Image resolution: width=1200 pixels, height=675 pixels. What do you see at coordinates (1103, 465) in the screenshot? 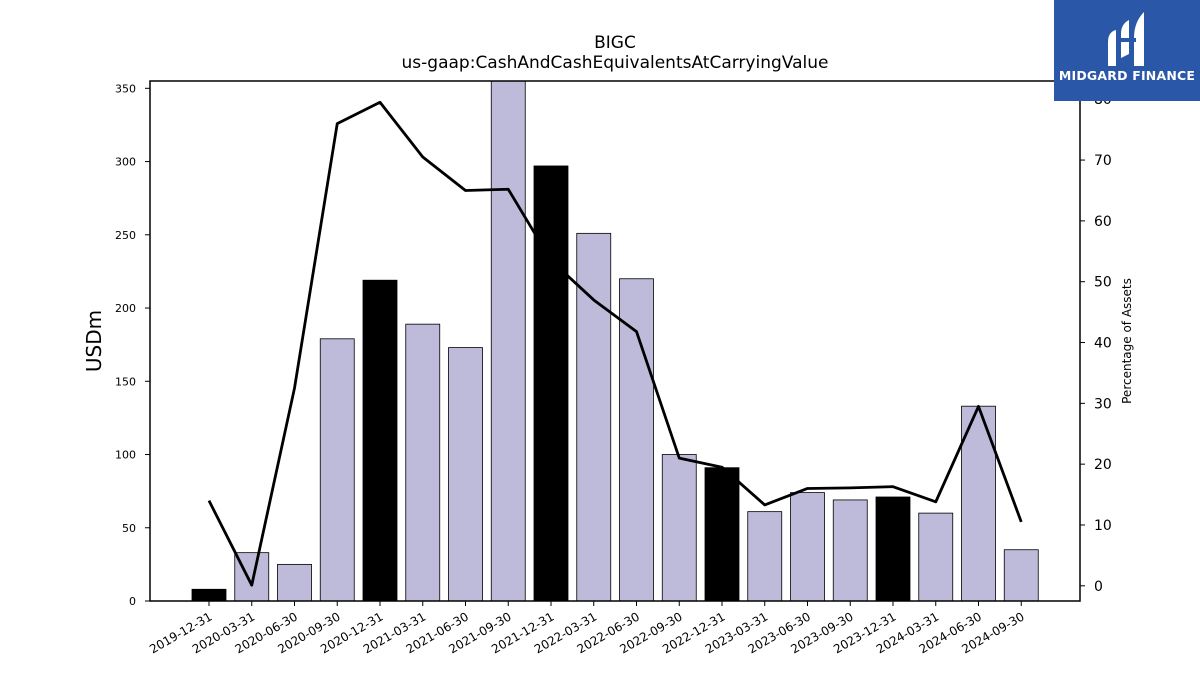
I see `y2-tick-label: 20` at bounding box center [1103, 465].